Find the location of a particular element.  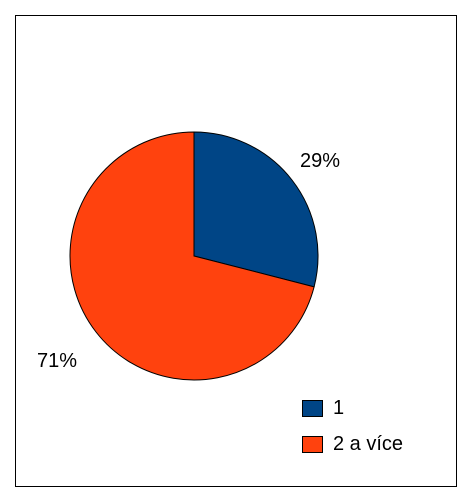

legend-swatch-2-a-vice is located at coordinates (312, 444).